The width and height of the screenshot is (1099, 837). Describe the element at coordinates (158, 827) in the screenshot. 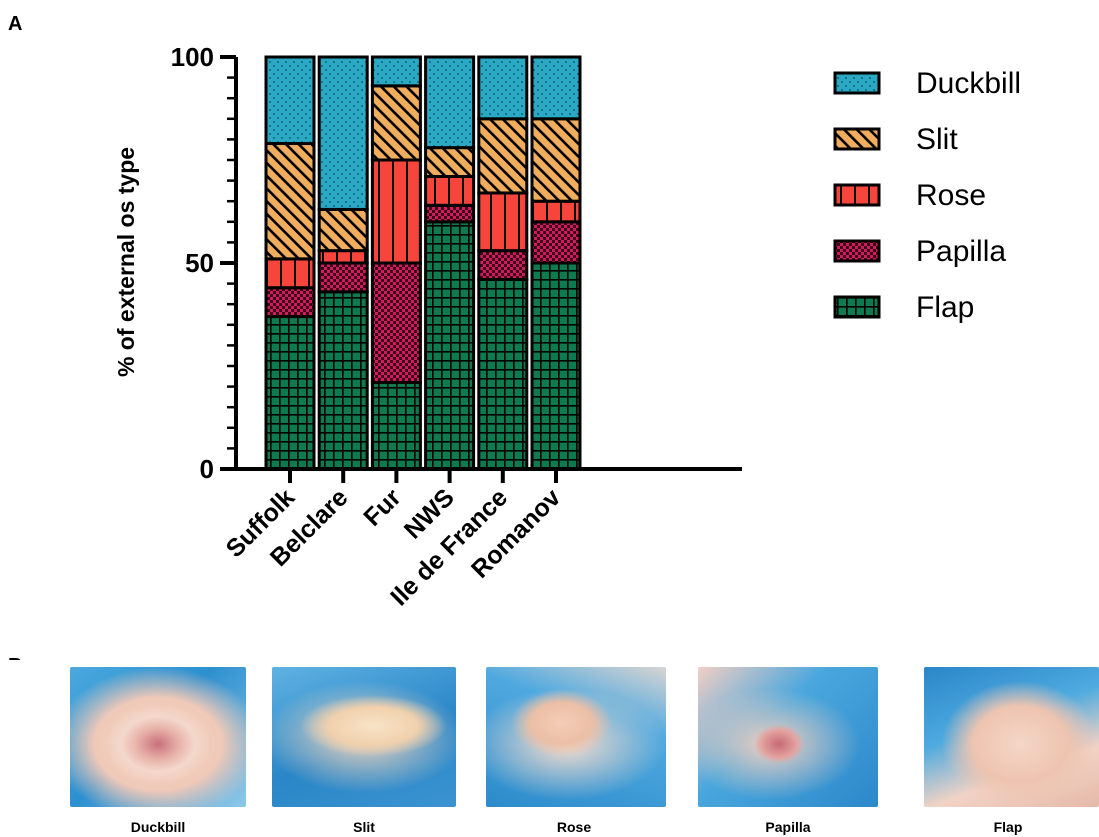

I see `duckbill-caption: Duckbill` at that location.